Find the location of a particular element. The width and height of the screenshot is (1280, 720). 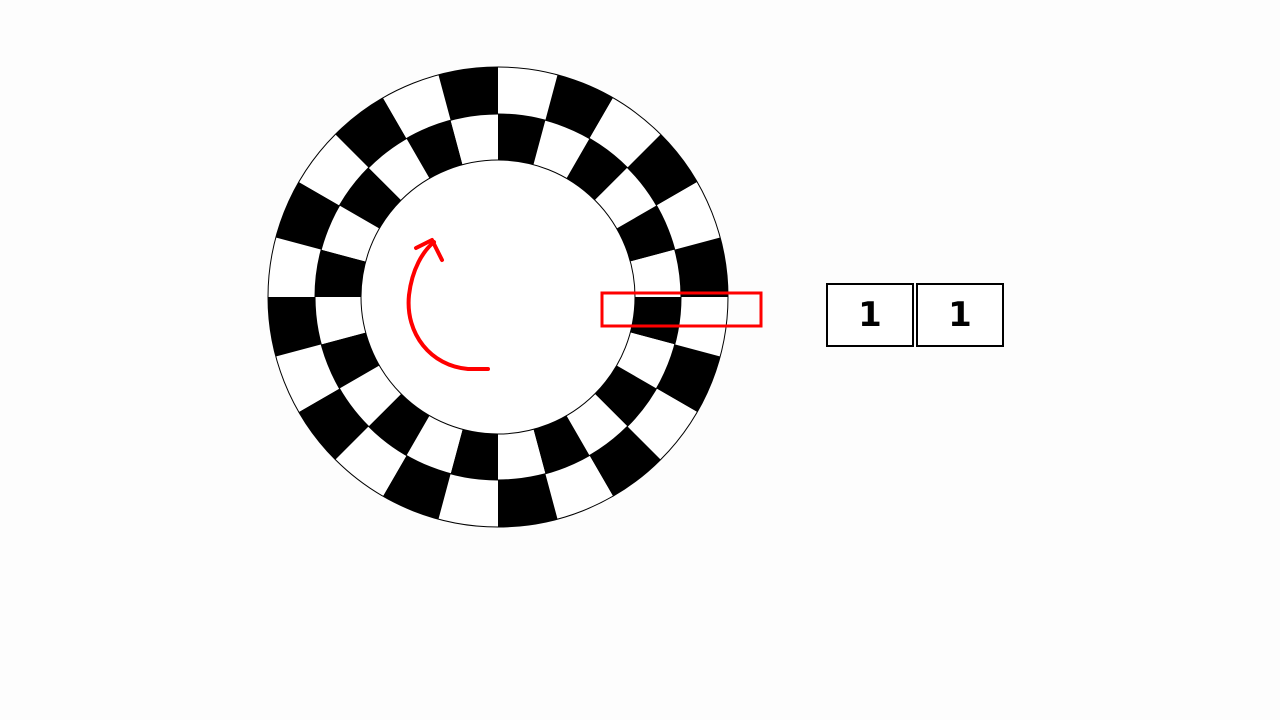

rotation-arrow-head-icon is located at coordinates (429, 250).